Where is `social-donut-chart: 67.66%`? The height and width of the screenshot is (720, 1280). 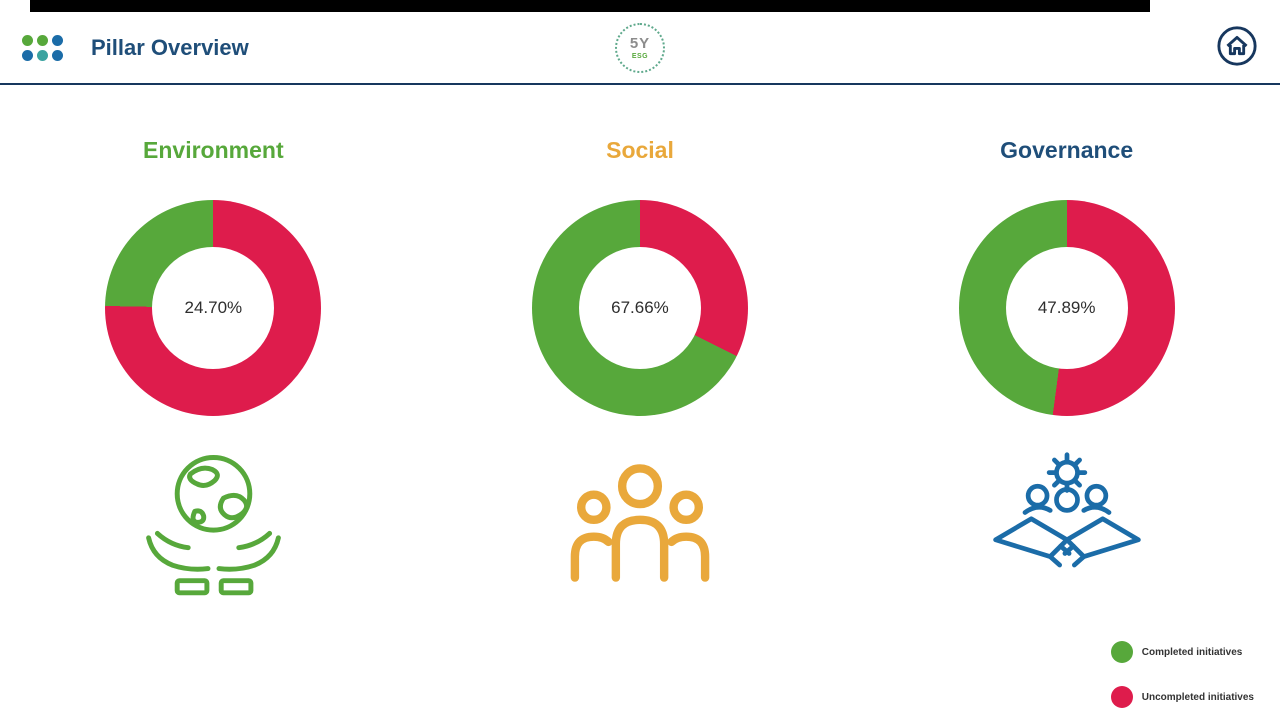 social-donut-chart: 67.66% is located at coordinates (639, 308).